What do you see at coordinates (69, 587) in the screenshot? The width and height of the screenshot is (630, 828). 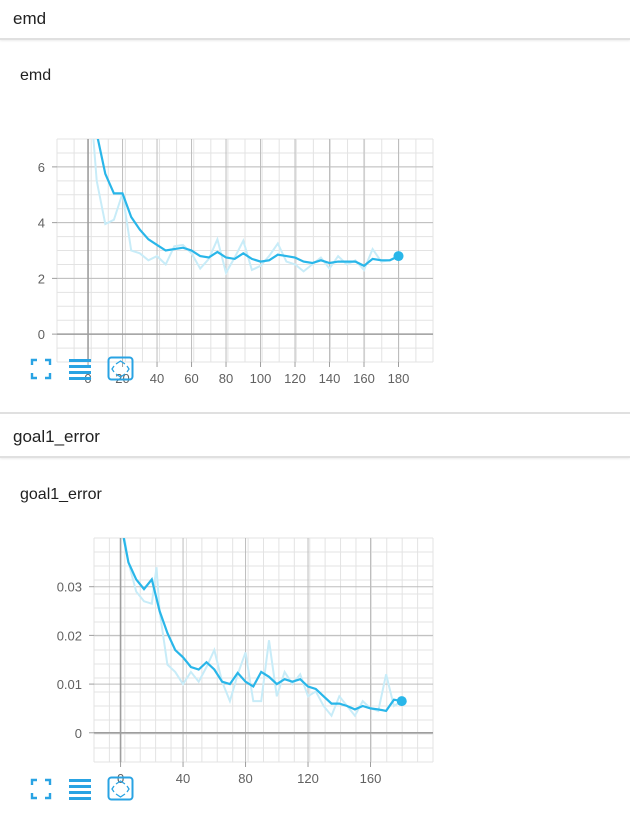 I see `y-tick-label: 0.03` at bounding box center [69, 587].